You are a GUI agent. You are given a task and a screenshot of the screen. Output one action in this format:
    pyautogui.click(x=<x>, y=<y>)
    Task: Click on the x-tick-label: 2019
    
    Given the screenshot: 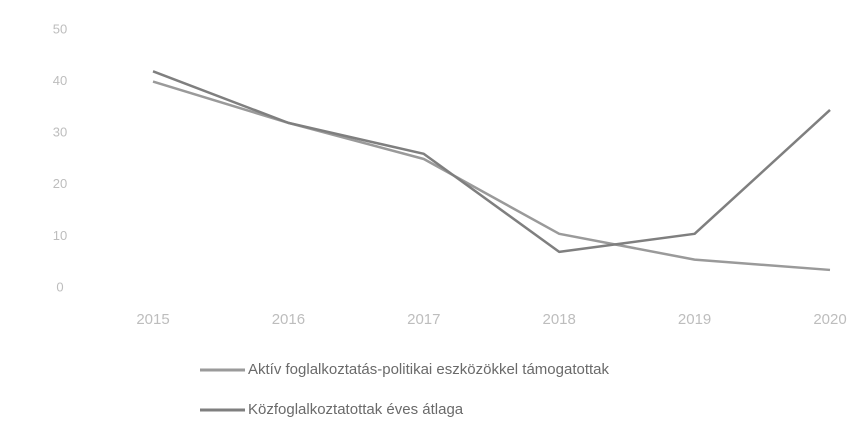 What is the action you would take?
    pyautogui.click(x=694, y=319)
    